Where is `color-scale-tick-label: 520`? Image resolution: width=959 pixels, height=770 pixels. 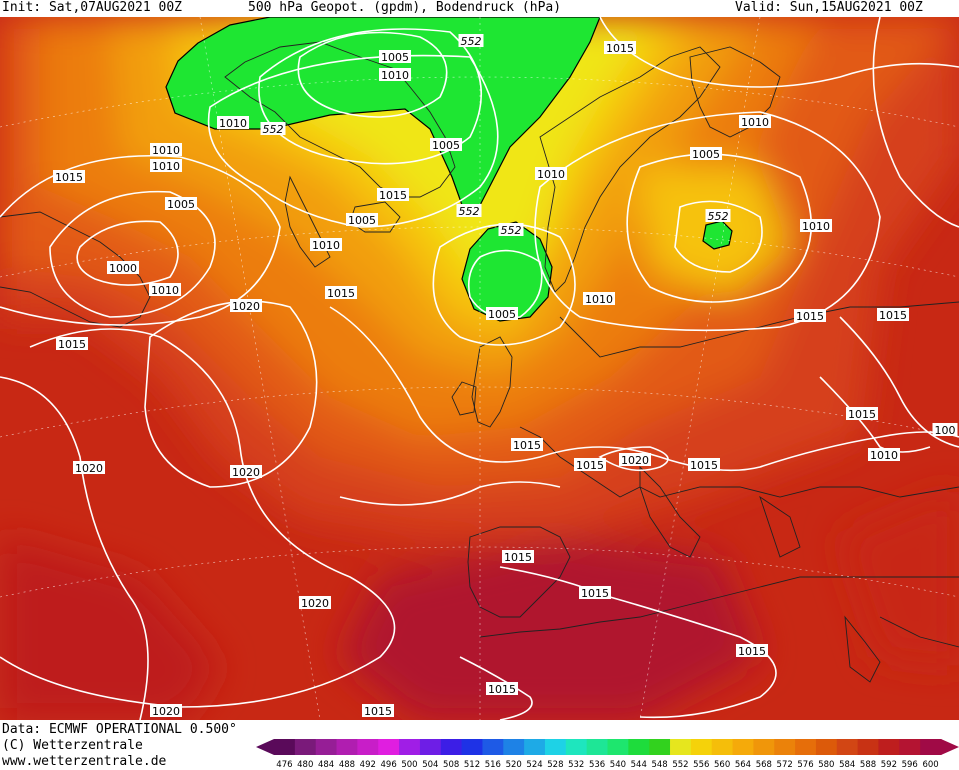
color-scale-tick-label: 520 is located at coordinates (514, 764).